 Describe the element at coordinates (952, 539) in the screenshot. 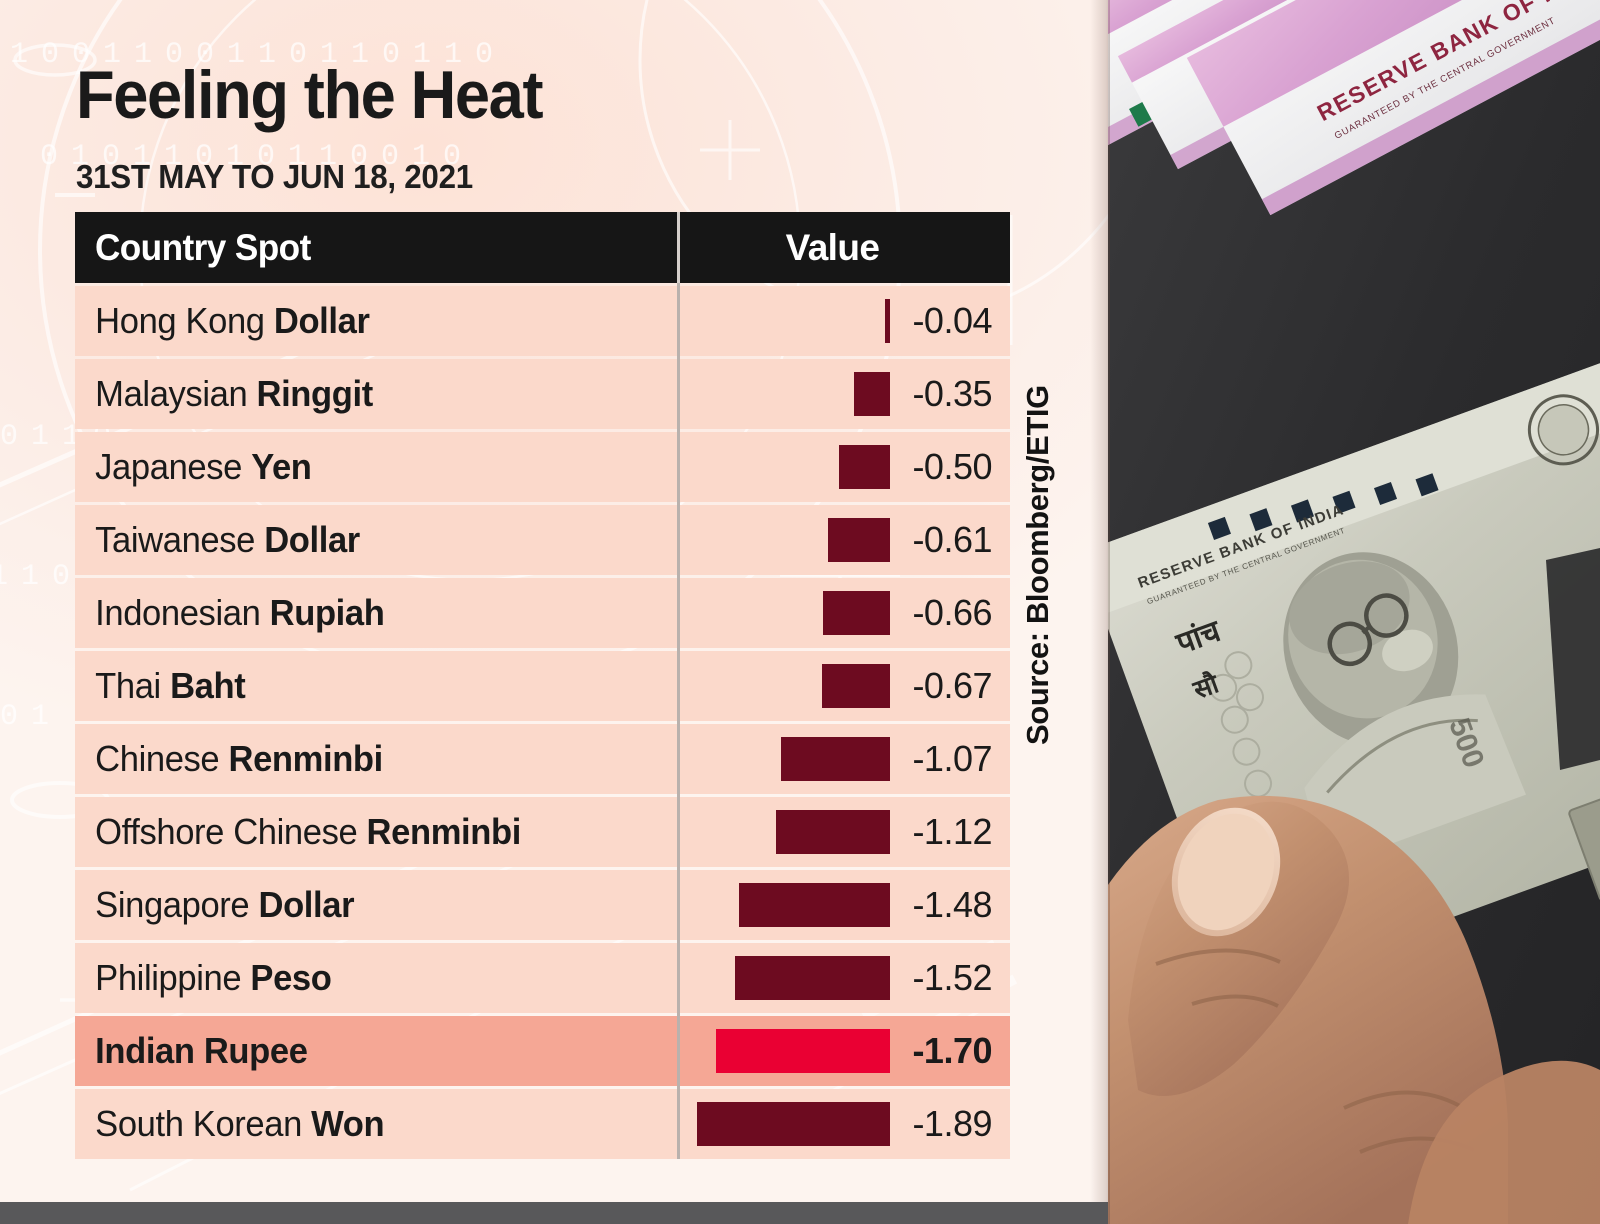

I see `value-label: -0.61` at that location.